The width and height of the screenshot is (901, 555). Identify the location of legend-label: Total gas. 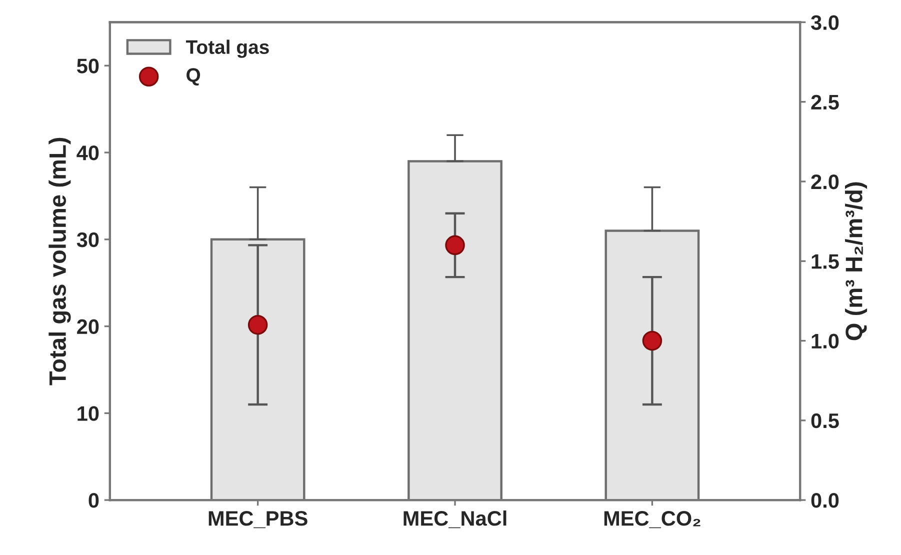
(227, 49).